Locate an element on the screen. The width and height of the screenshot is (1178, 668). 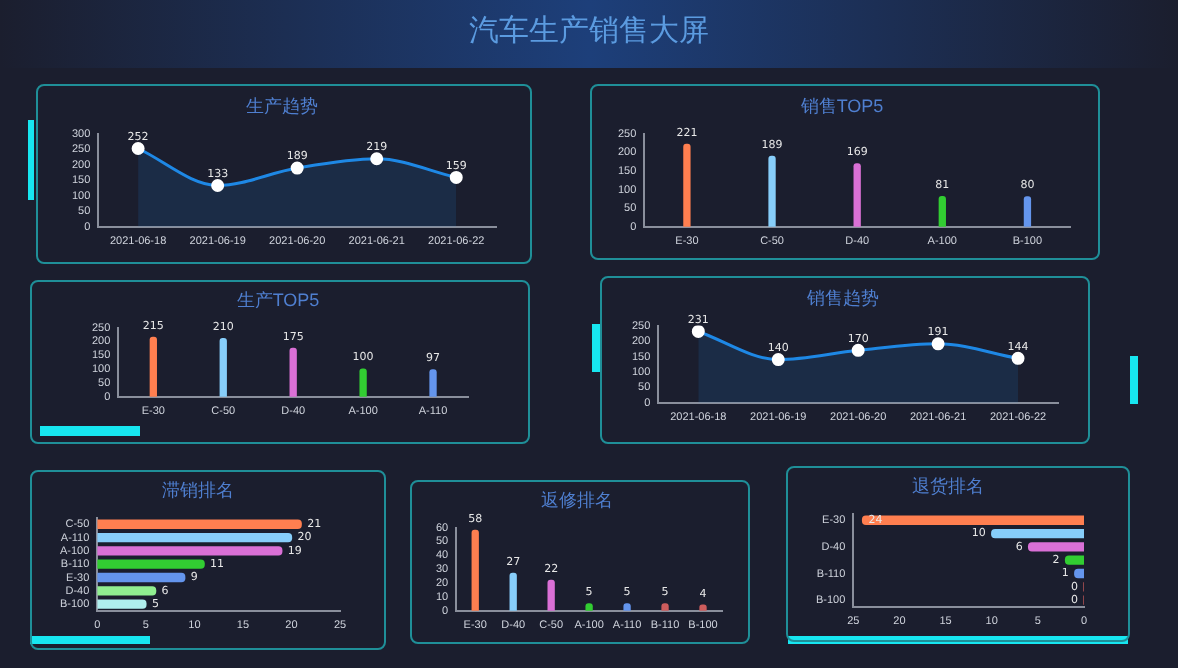
chart-title: 销售TOP5 is located at coordinates (841, 105).